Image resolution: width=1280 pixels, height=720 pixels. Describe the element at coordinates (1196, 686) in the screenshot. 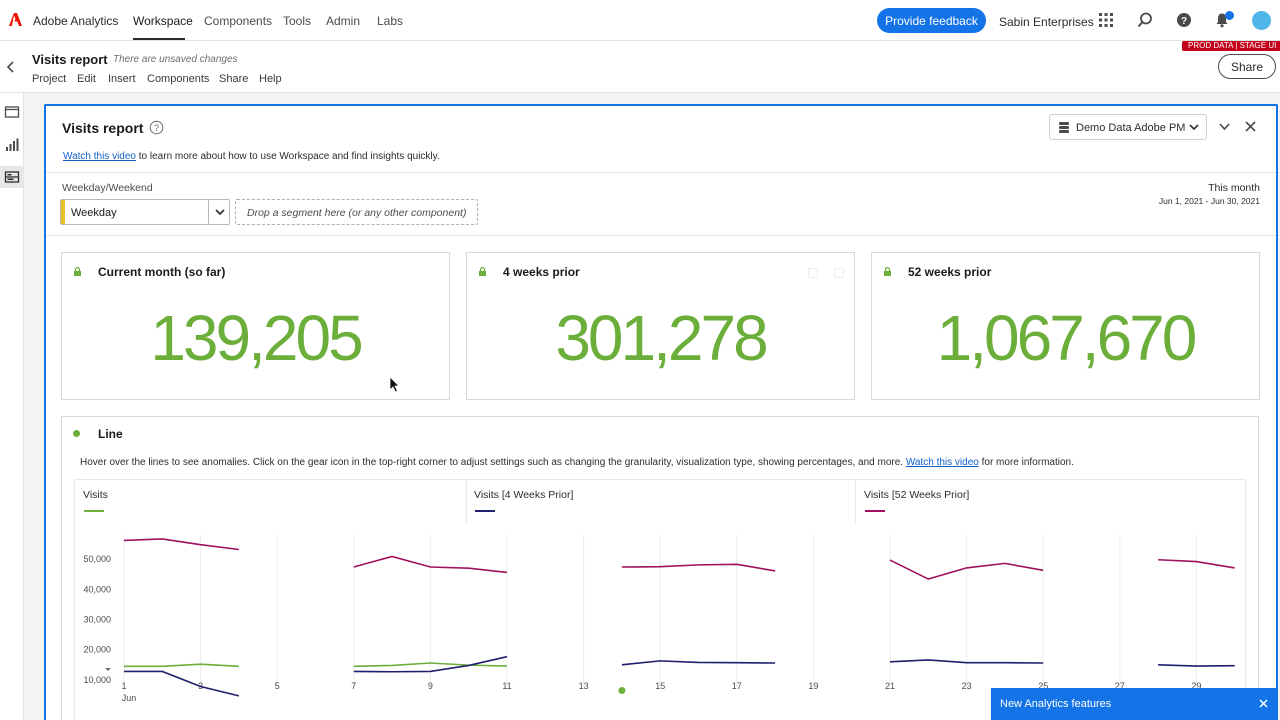

I see `x-tick-label: 29` at that location.